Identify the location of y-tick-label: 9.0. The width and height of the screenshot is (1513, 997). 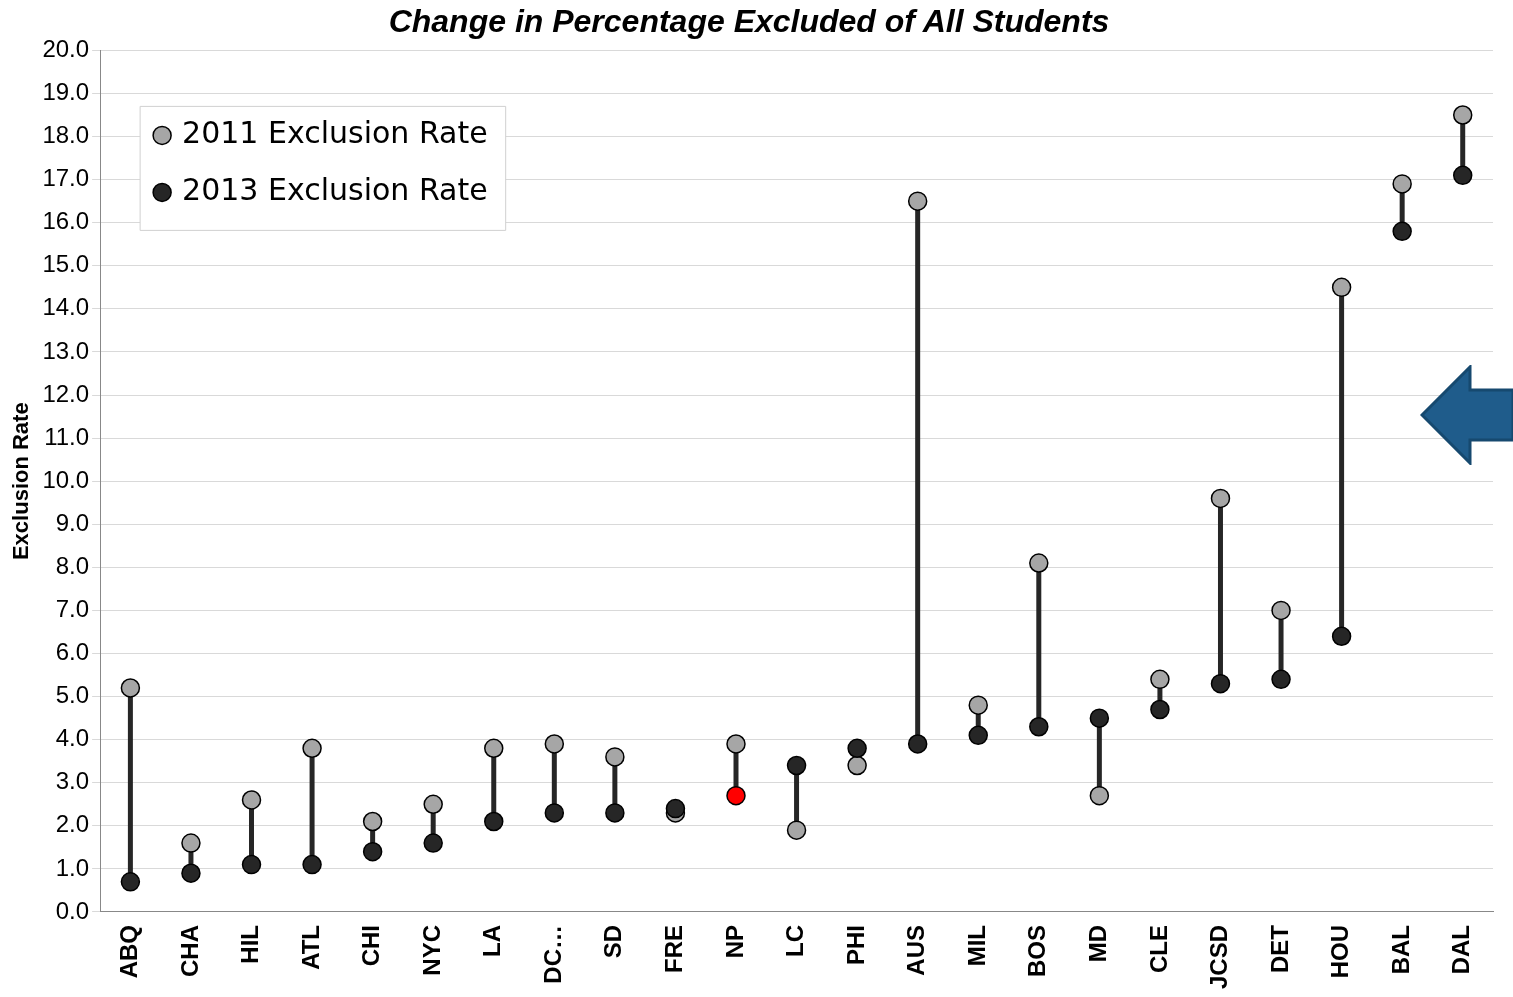
(72, 522).